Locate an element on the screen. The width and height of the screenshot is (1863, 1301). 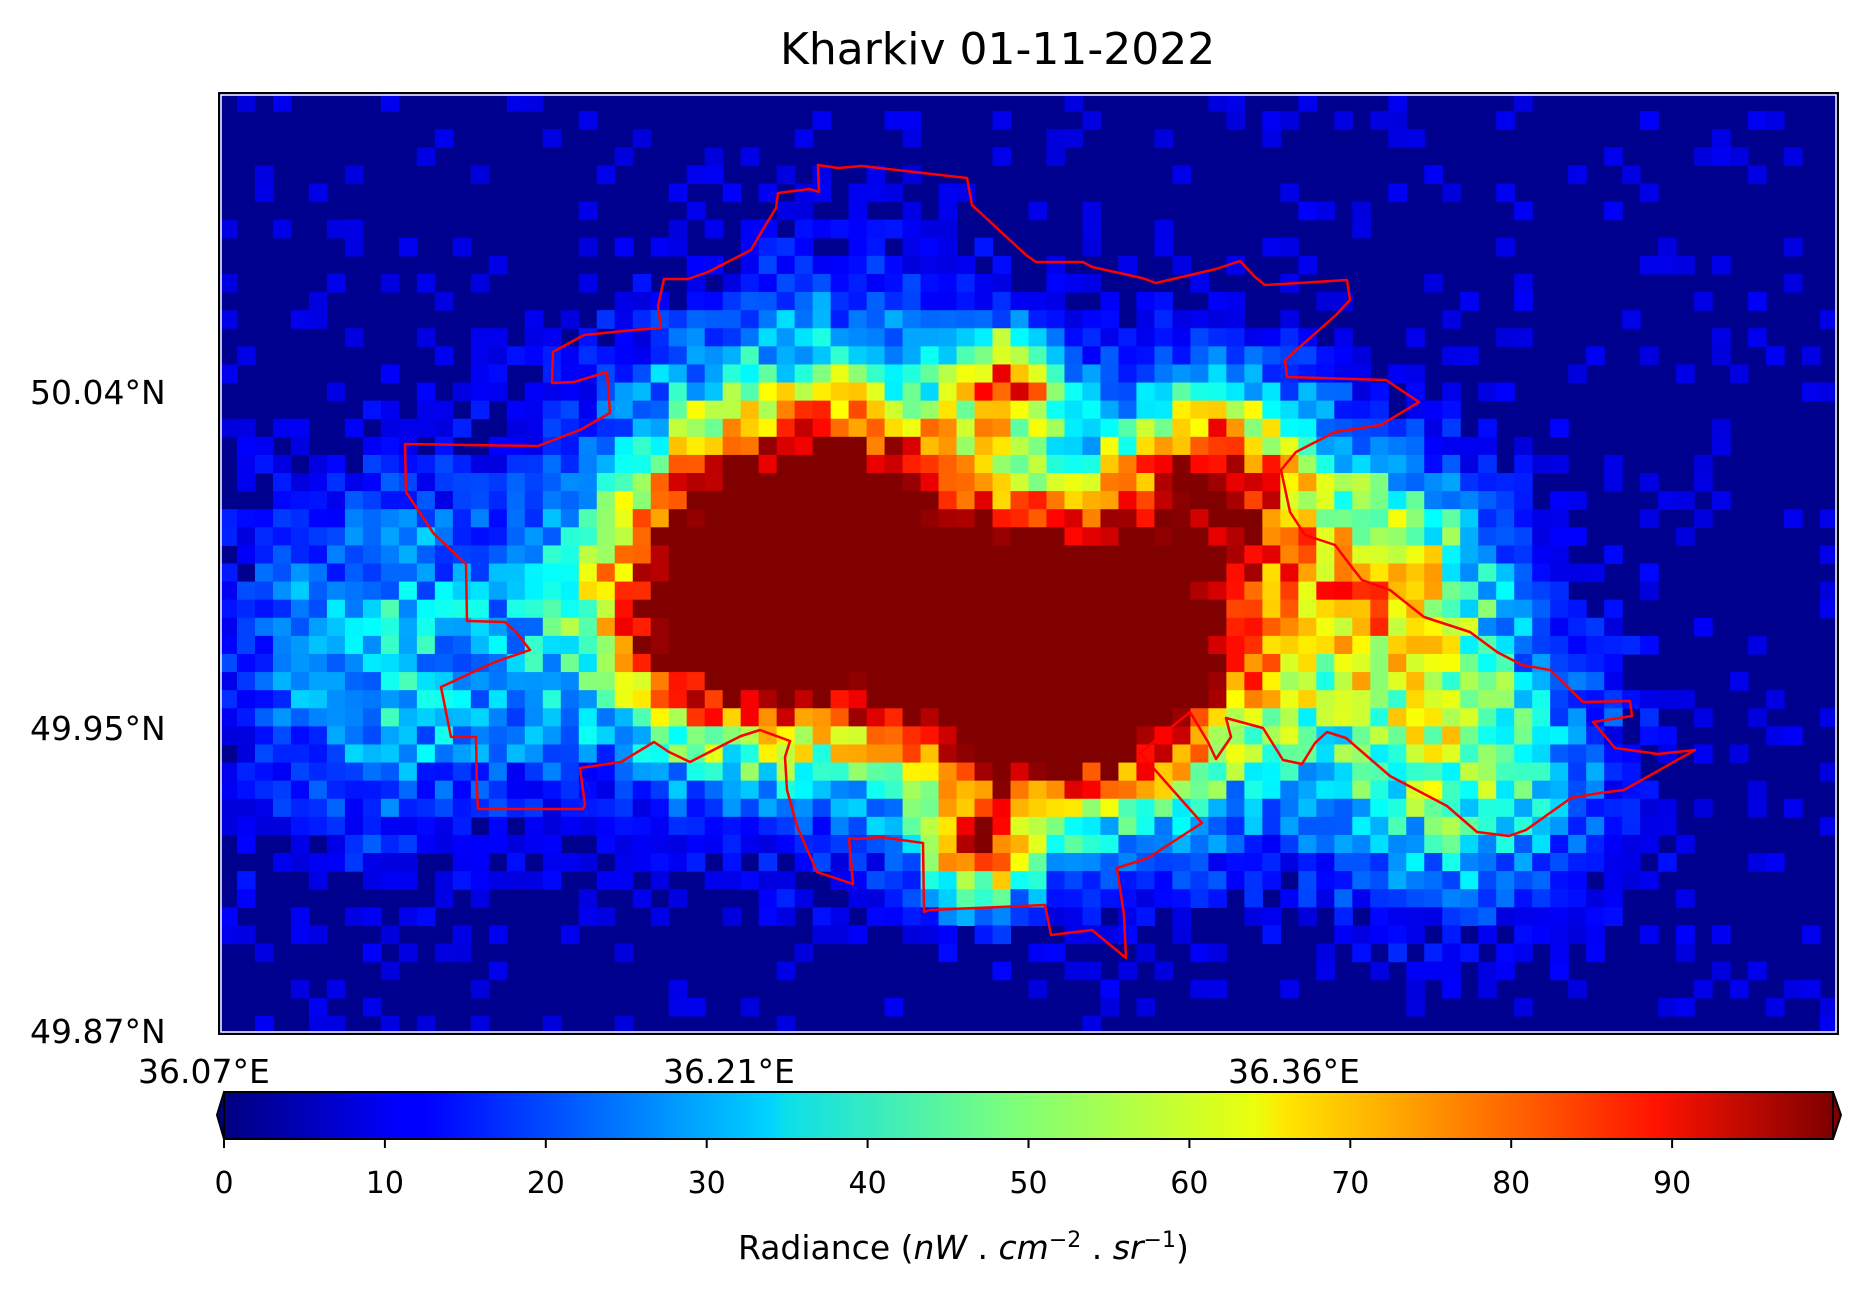
colorbar-gradient is located at coordinates (1028, 1115).